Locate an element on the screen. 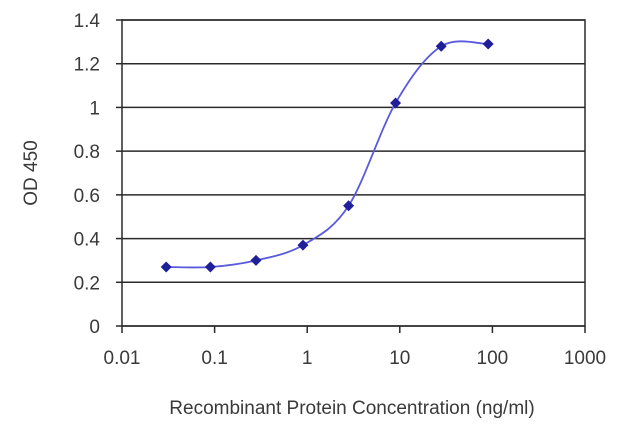 This screenshot has width=640, height=427. x-axis-tick-labels: 0.01 0.1 1 10 100 1000 is located at coordinates (355, 358).